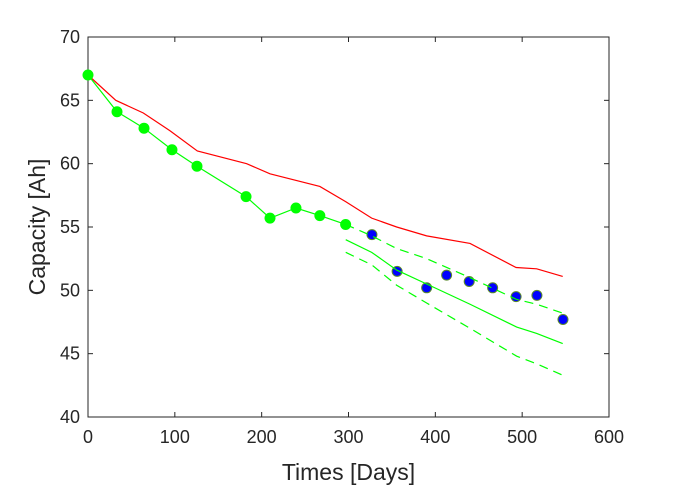 This screenshot has width=674, height=493. I want to click on x-tick-label: 500, so click(522, 437).